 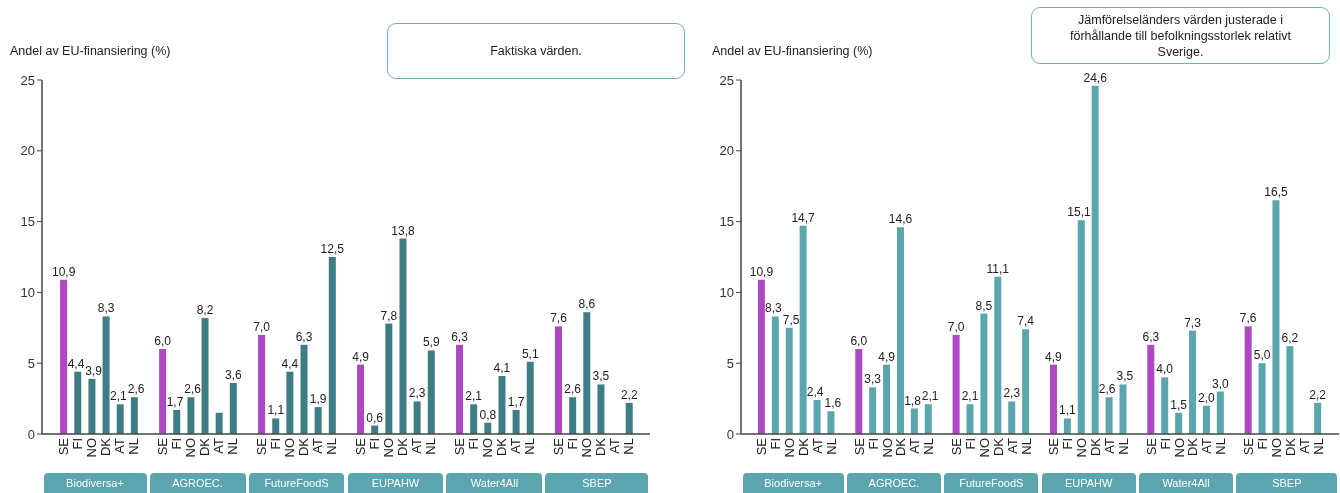 What do you see at coordinates (859, 341) in the screenshot?
I see `data-label: 6,0` at bounding box center [859, 341].